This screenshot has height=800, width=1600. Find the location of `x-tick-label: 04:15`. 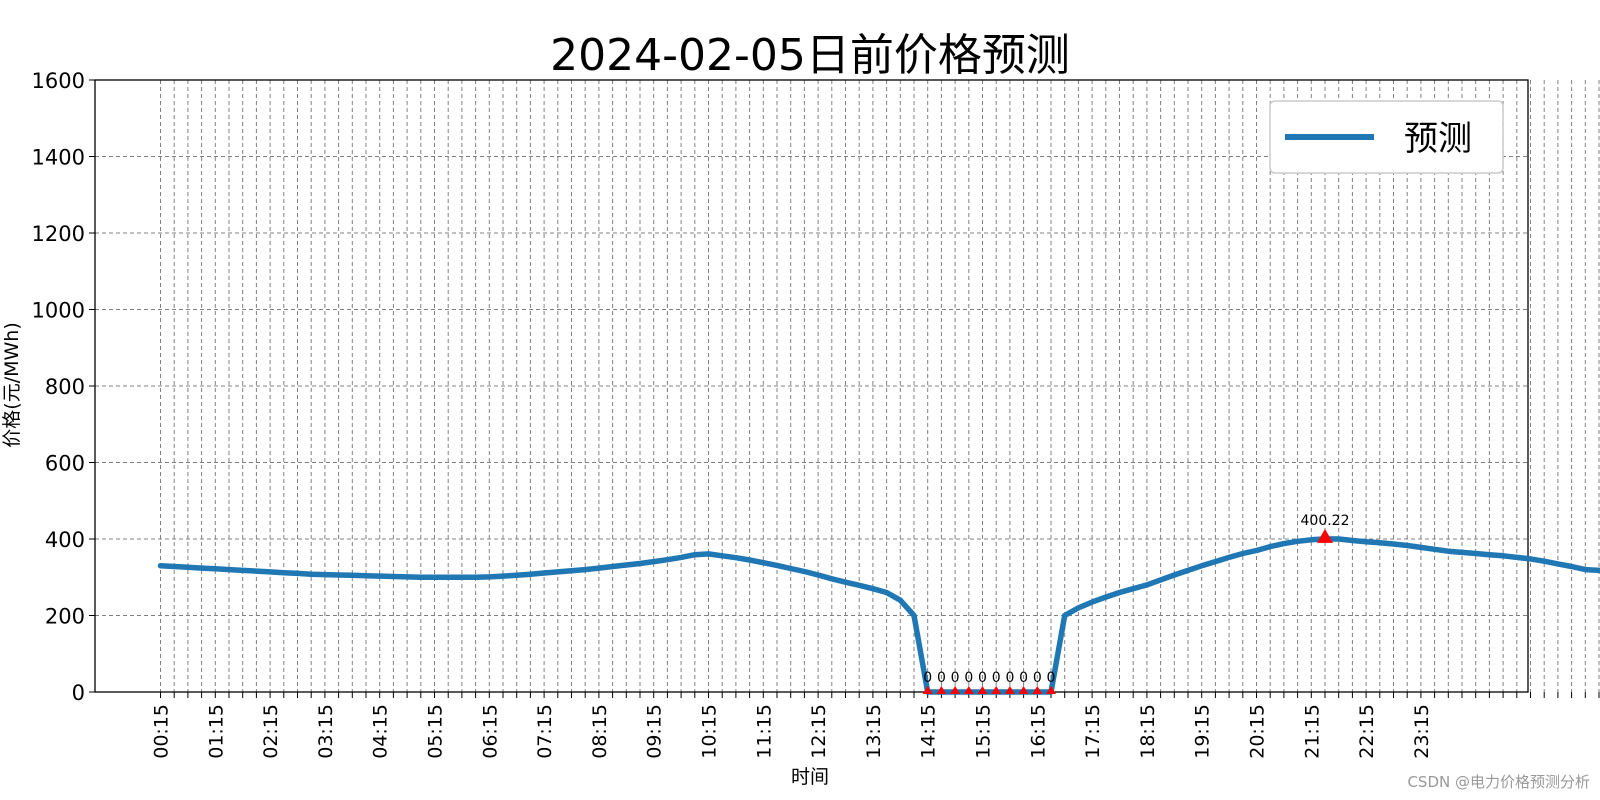

x-tick-label: 04:15 is located at coordinates (381, 731).